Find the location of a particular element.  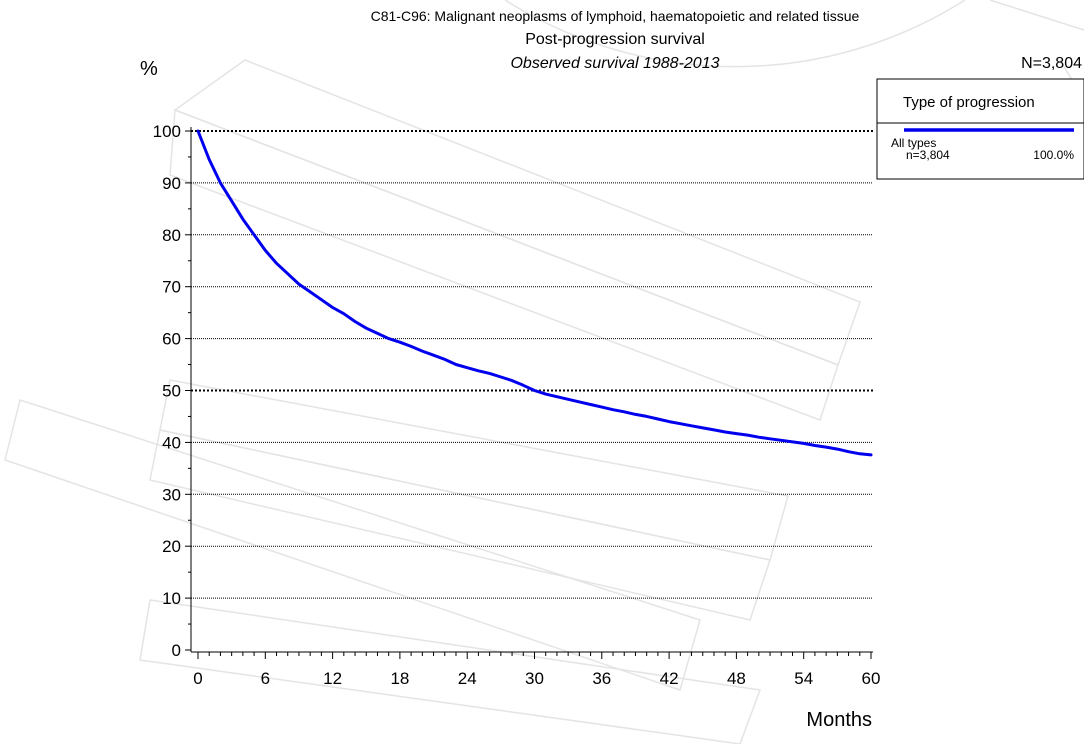

legend-entry-label: All types is located at coordinates (913, 143).